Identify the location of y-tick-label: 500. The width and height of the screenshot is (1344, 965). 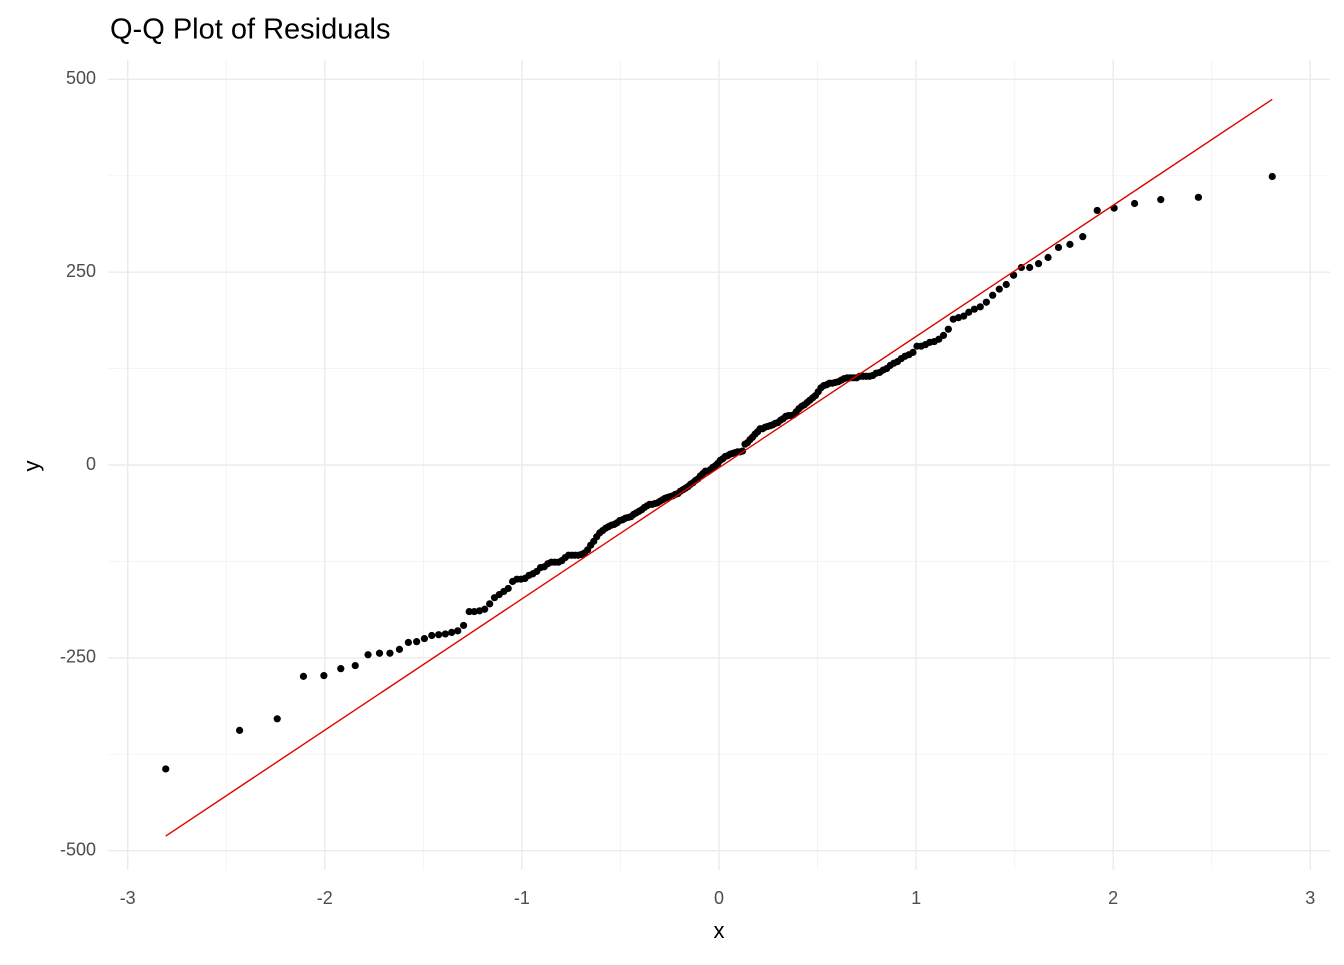
(81, 78).